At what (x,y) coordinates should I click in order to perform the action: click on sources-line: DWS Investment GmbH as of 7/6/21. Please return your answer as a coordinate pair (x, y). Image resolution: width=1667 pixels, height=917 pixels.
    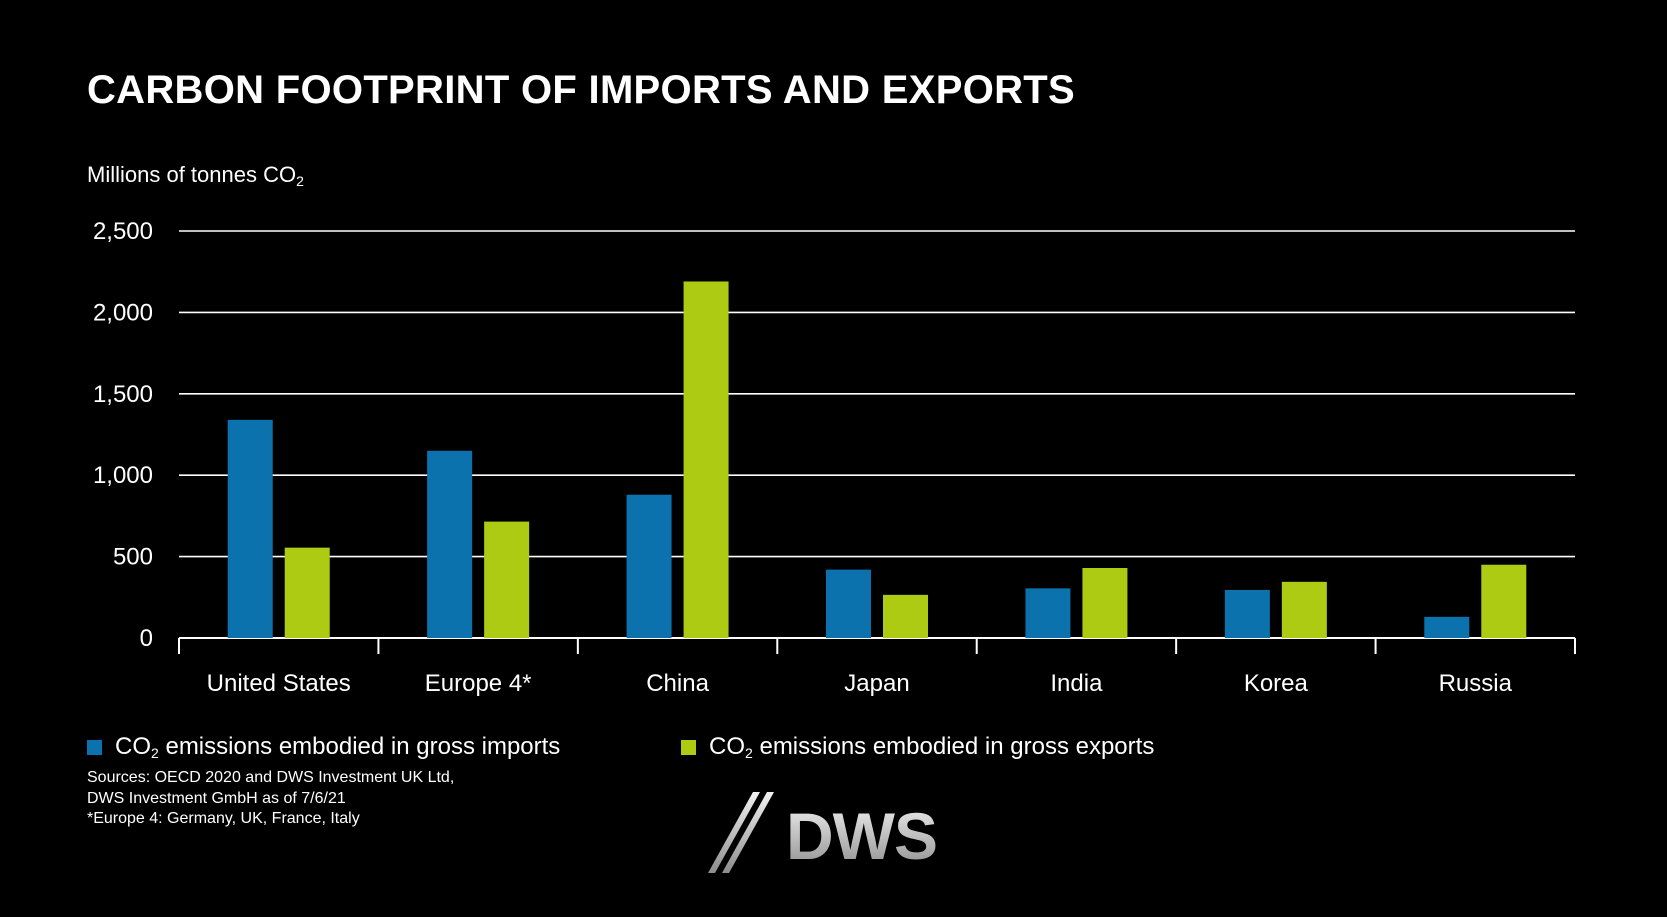
    Looking at the image, I should click on (216, 798).